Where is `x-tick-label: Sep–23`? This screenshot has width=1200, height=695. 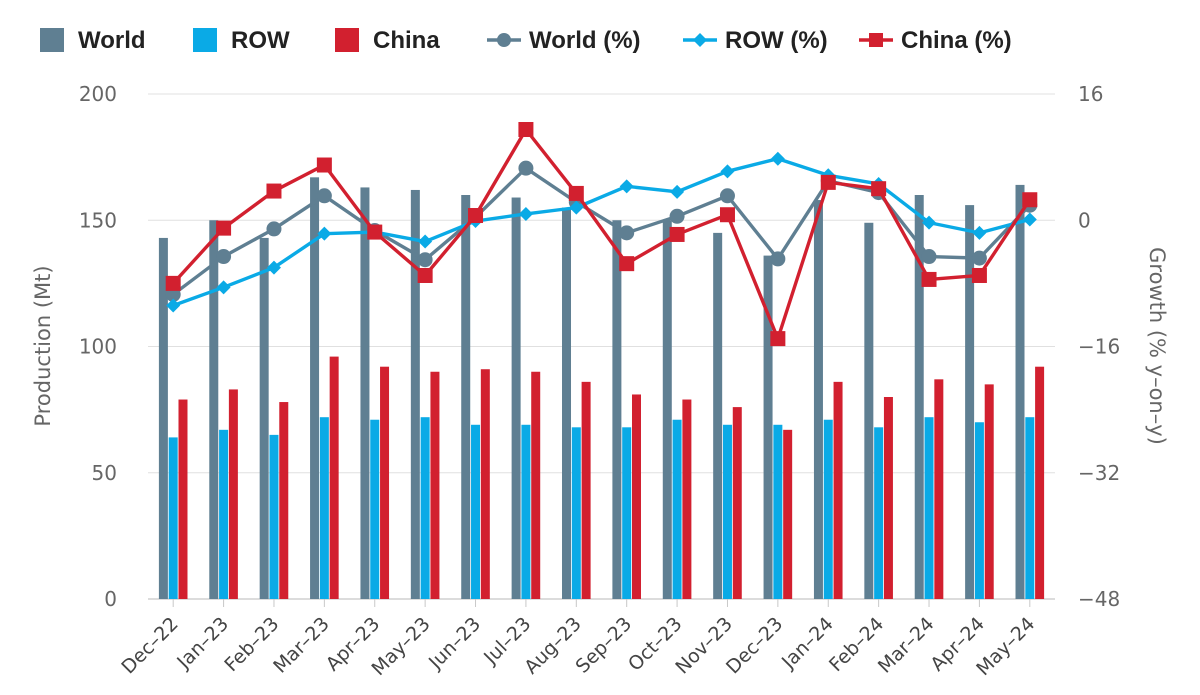 x-tick-label: Sep–23 is located at coordinates (604, 645).